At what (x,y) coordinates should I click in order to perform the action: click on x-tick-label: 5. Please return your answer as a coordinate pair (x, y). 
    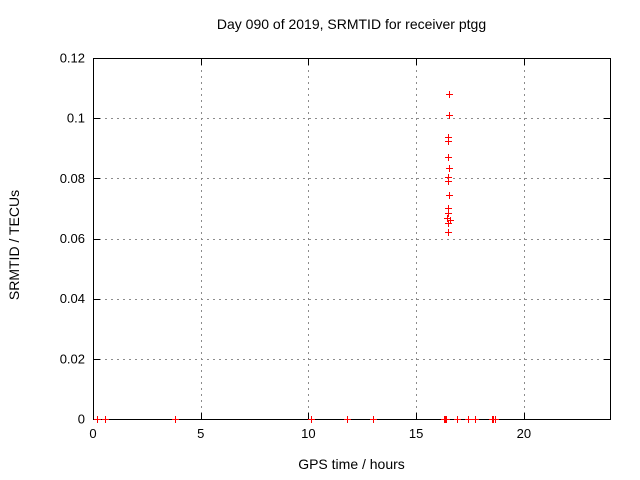
    Looking at the image, I should click on (200, 433).